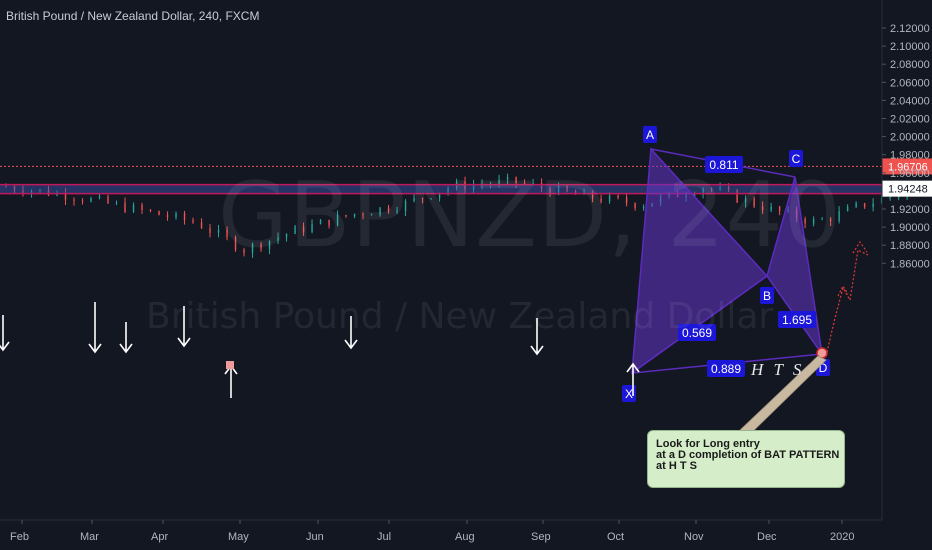 This screenshot has height=550, width=932. What do you see at coordinates (843, 290) in the screenshot?
I see `projection-arrowhead` at bounding box center [843, 290].